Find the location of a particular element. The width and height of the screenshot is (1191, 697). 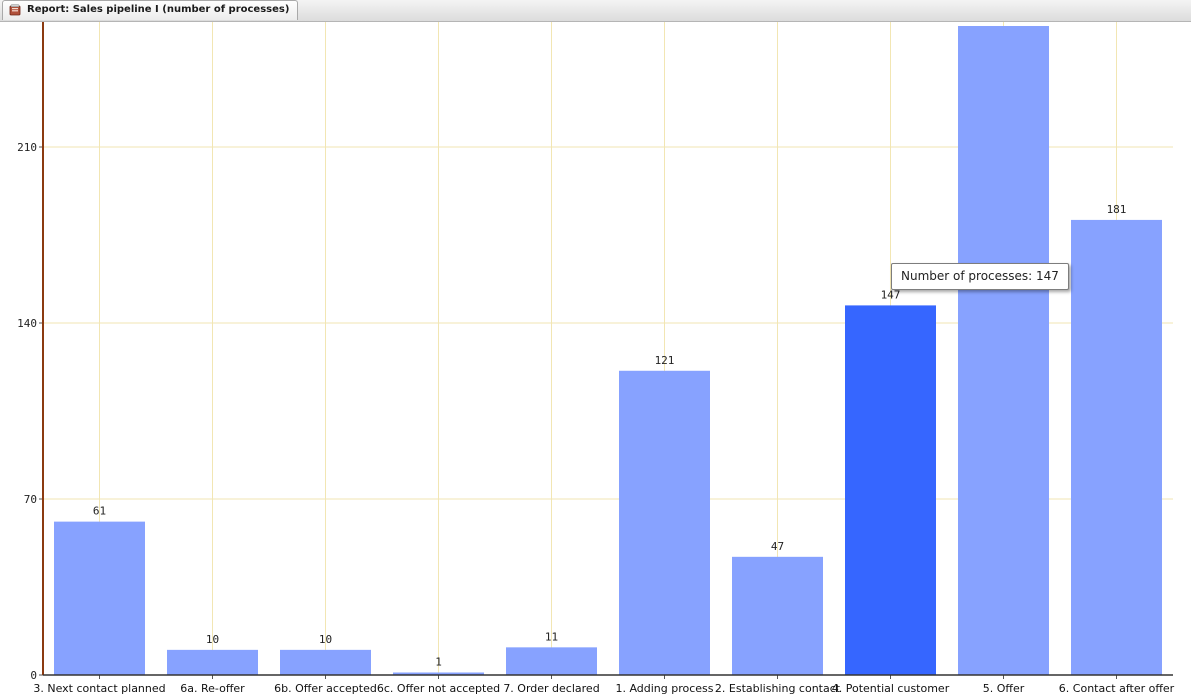

data-label: 121 is located at coordinates (665, 360).